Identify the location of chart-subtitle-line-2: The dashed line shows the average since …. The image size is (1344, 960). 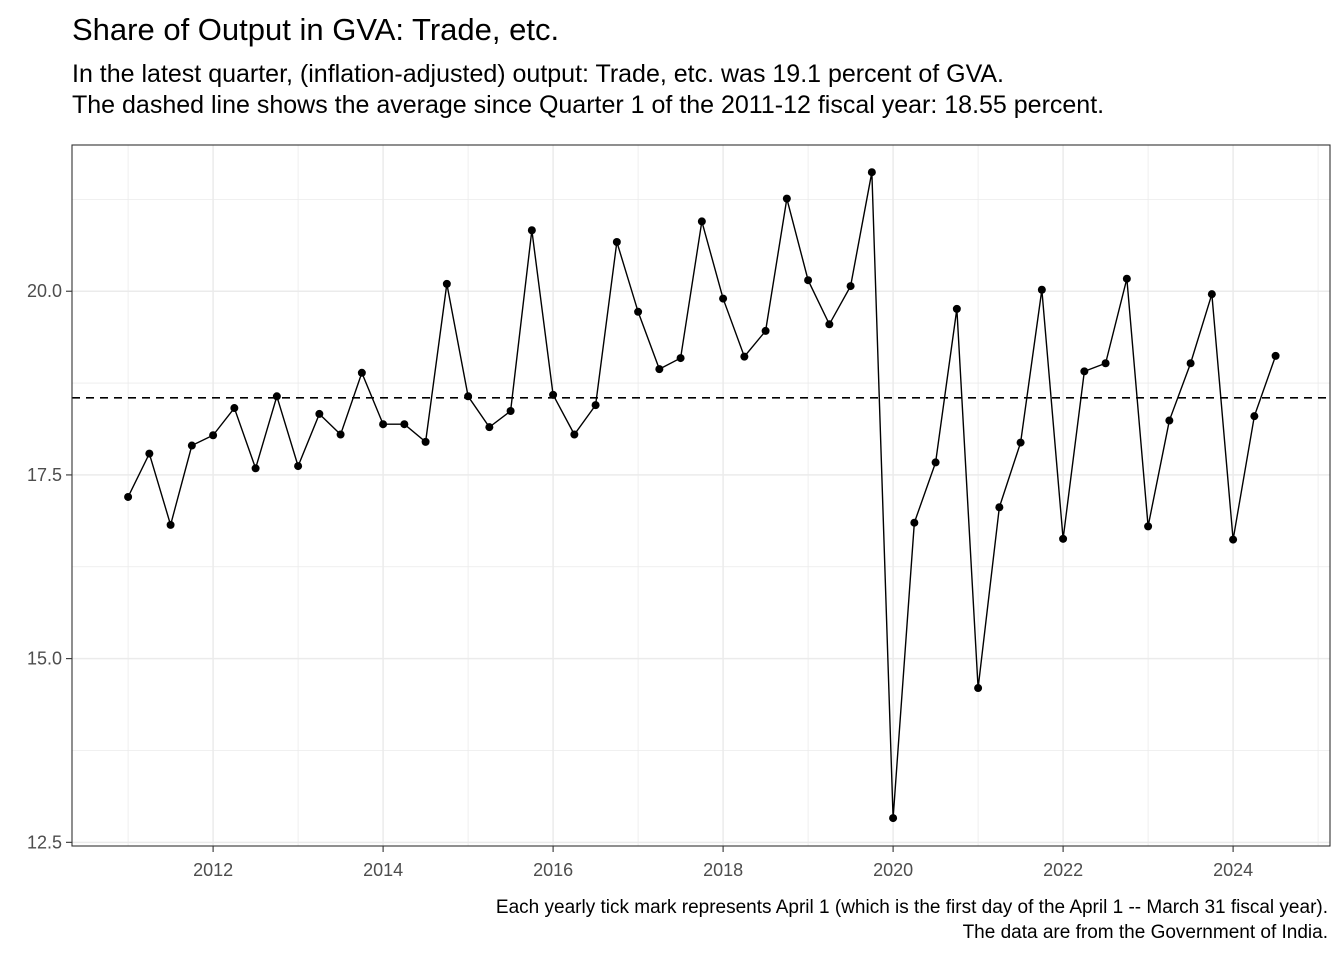
(588, 105).